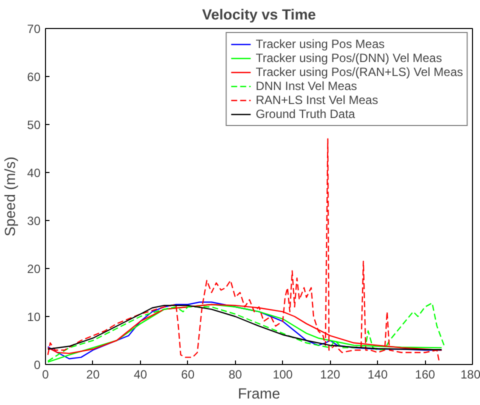 This screenshot has height=405, width=480. Describe the element at coordinates (34, 317) in the screenshot. I see `y-tick-label: 10` at that location.